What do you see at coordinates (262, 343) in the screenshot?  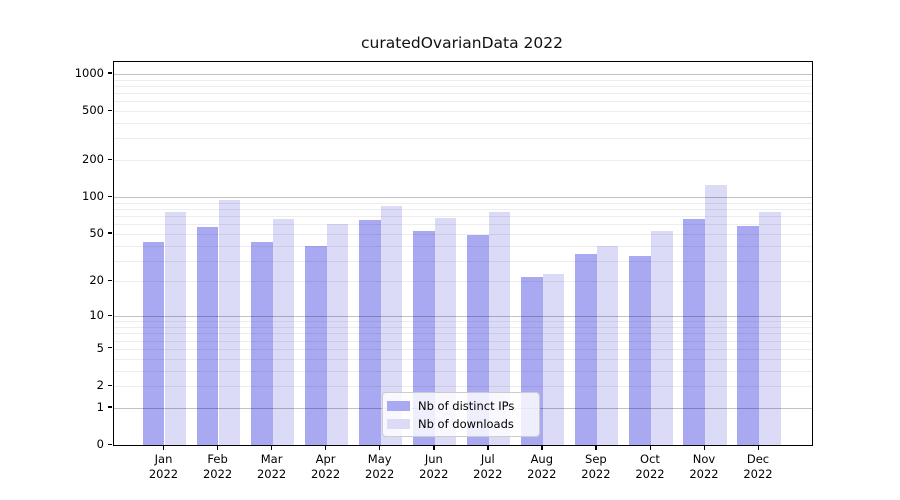 I see `bar-mar-distinct-ips` at bounding box center [262, 343].